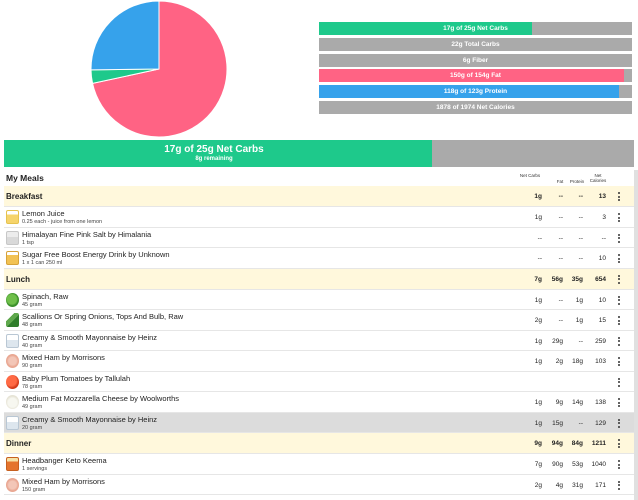 Image resolution: width=638 pixels, height=500 pixels. I want to click on food-item-value: 171, so click(600, 485).